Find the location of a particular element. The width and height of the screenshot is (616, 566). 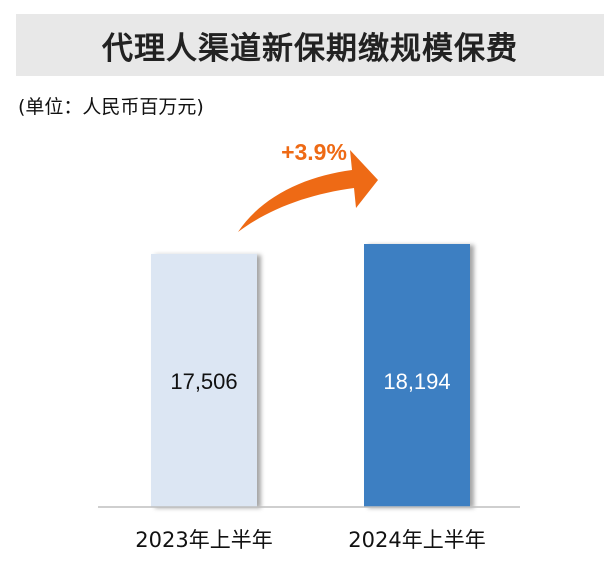

growth-arrow-icon is located at coordinates (308, 191).